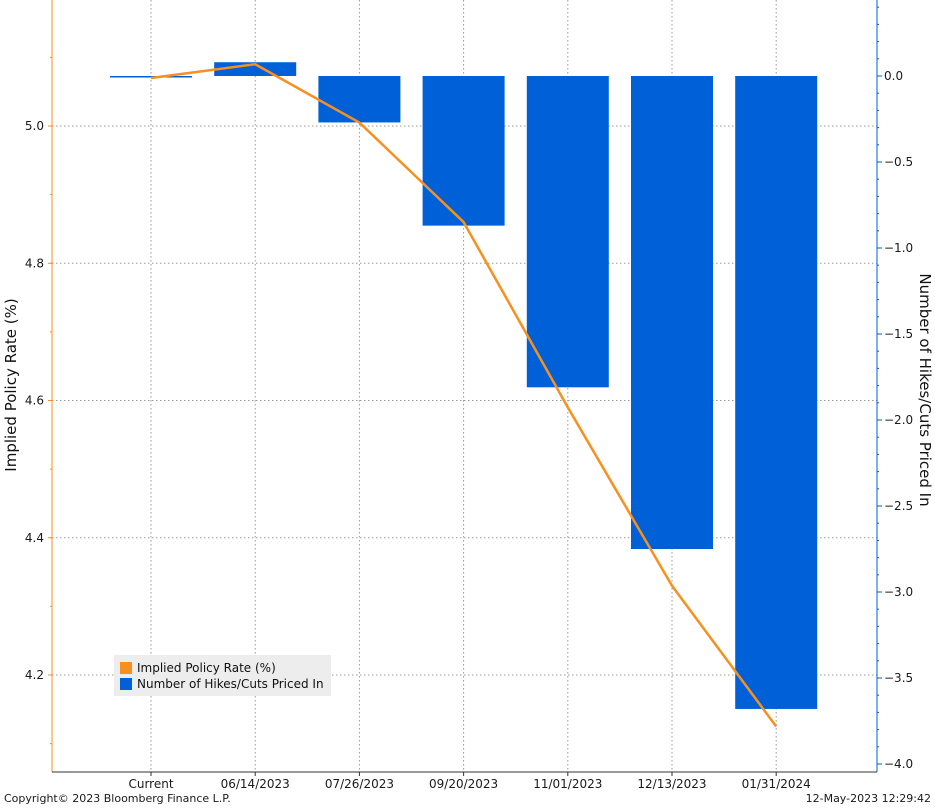 Image resolution: width=935 pixels, height=809 pixels. Describe the element at coordinates (11, 384) in the screenshot. I see `left-axis-title: Implied Policy Rate (%)` at that location.